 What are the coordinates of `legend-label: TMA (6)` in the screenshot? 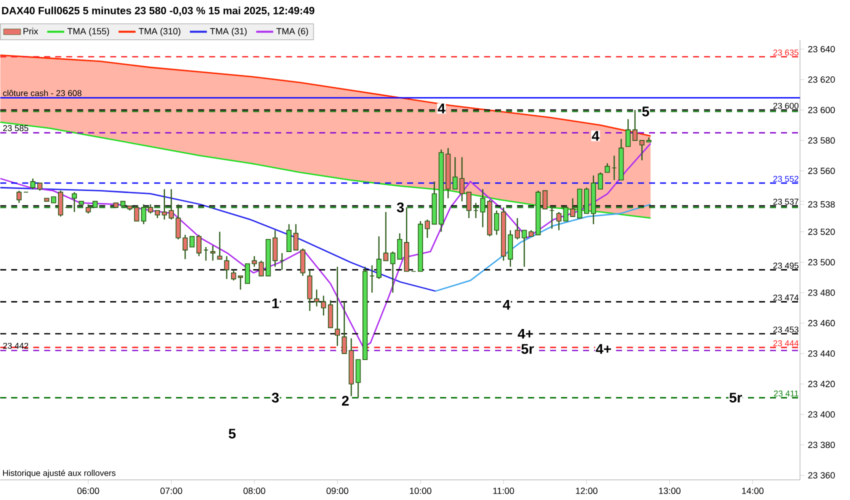 It's located at (292, 32).